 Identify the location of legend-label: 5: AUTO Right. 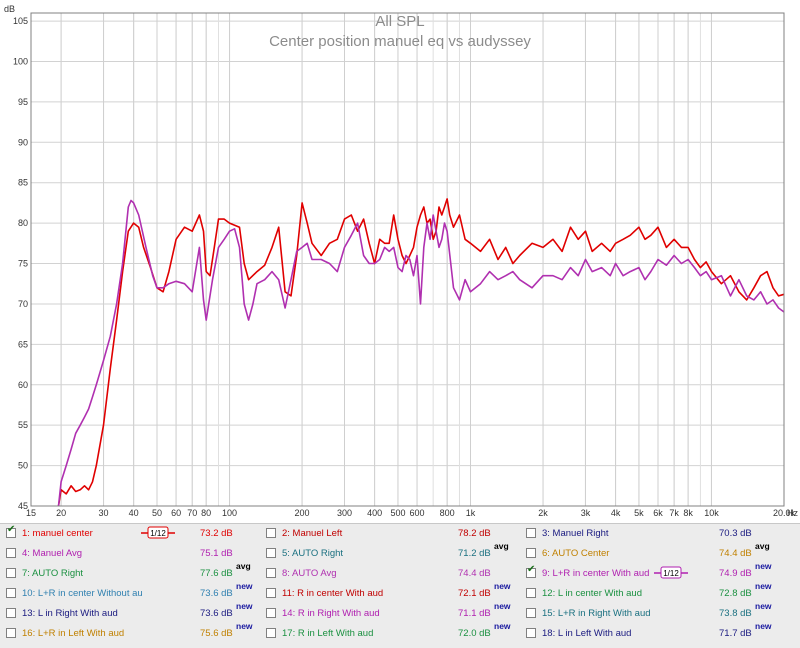
(313, 553).